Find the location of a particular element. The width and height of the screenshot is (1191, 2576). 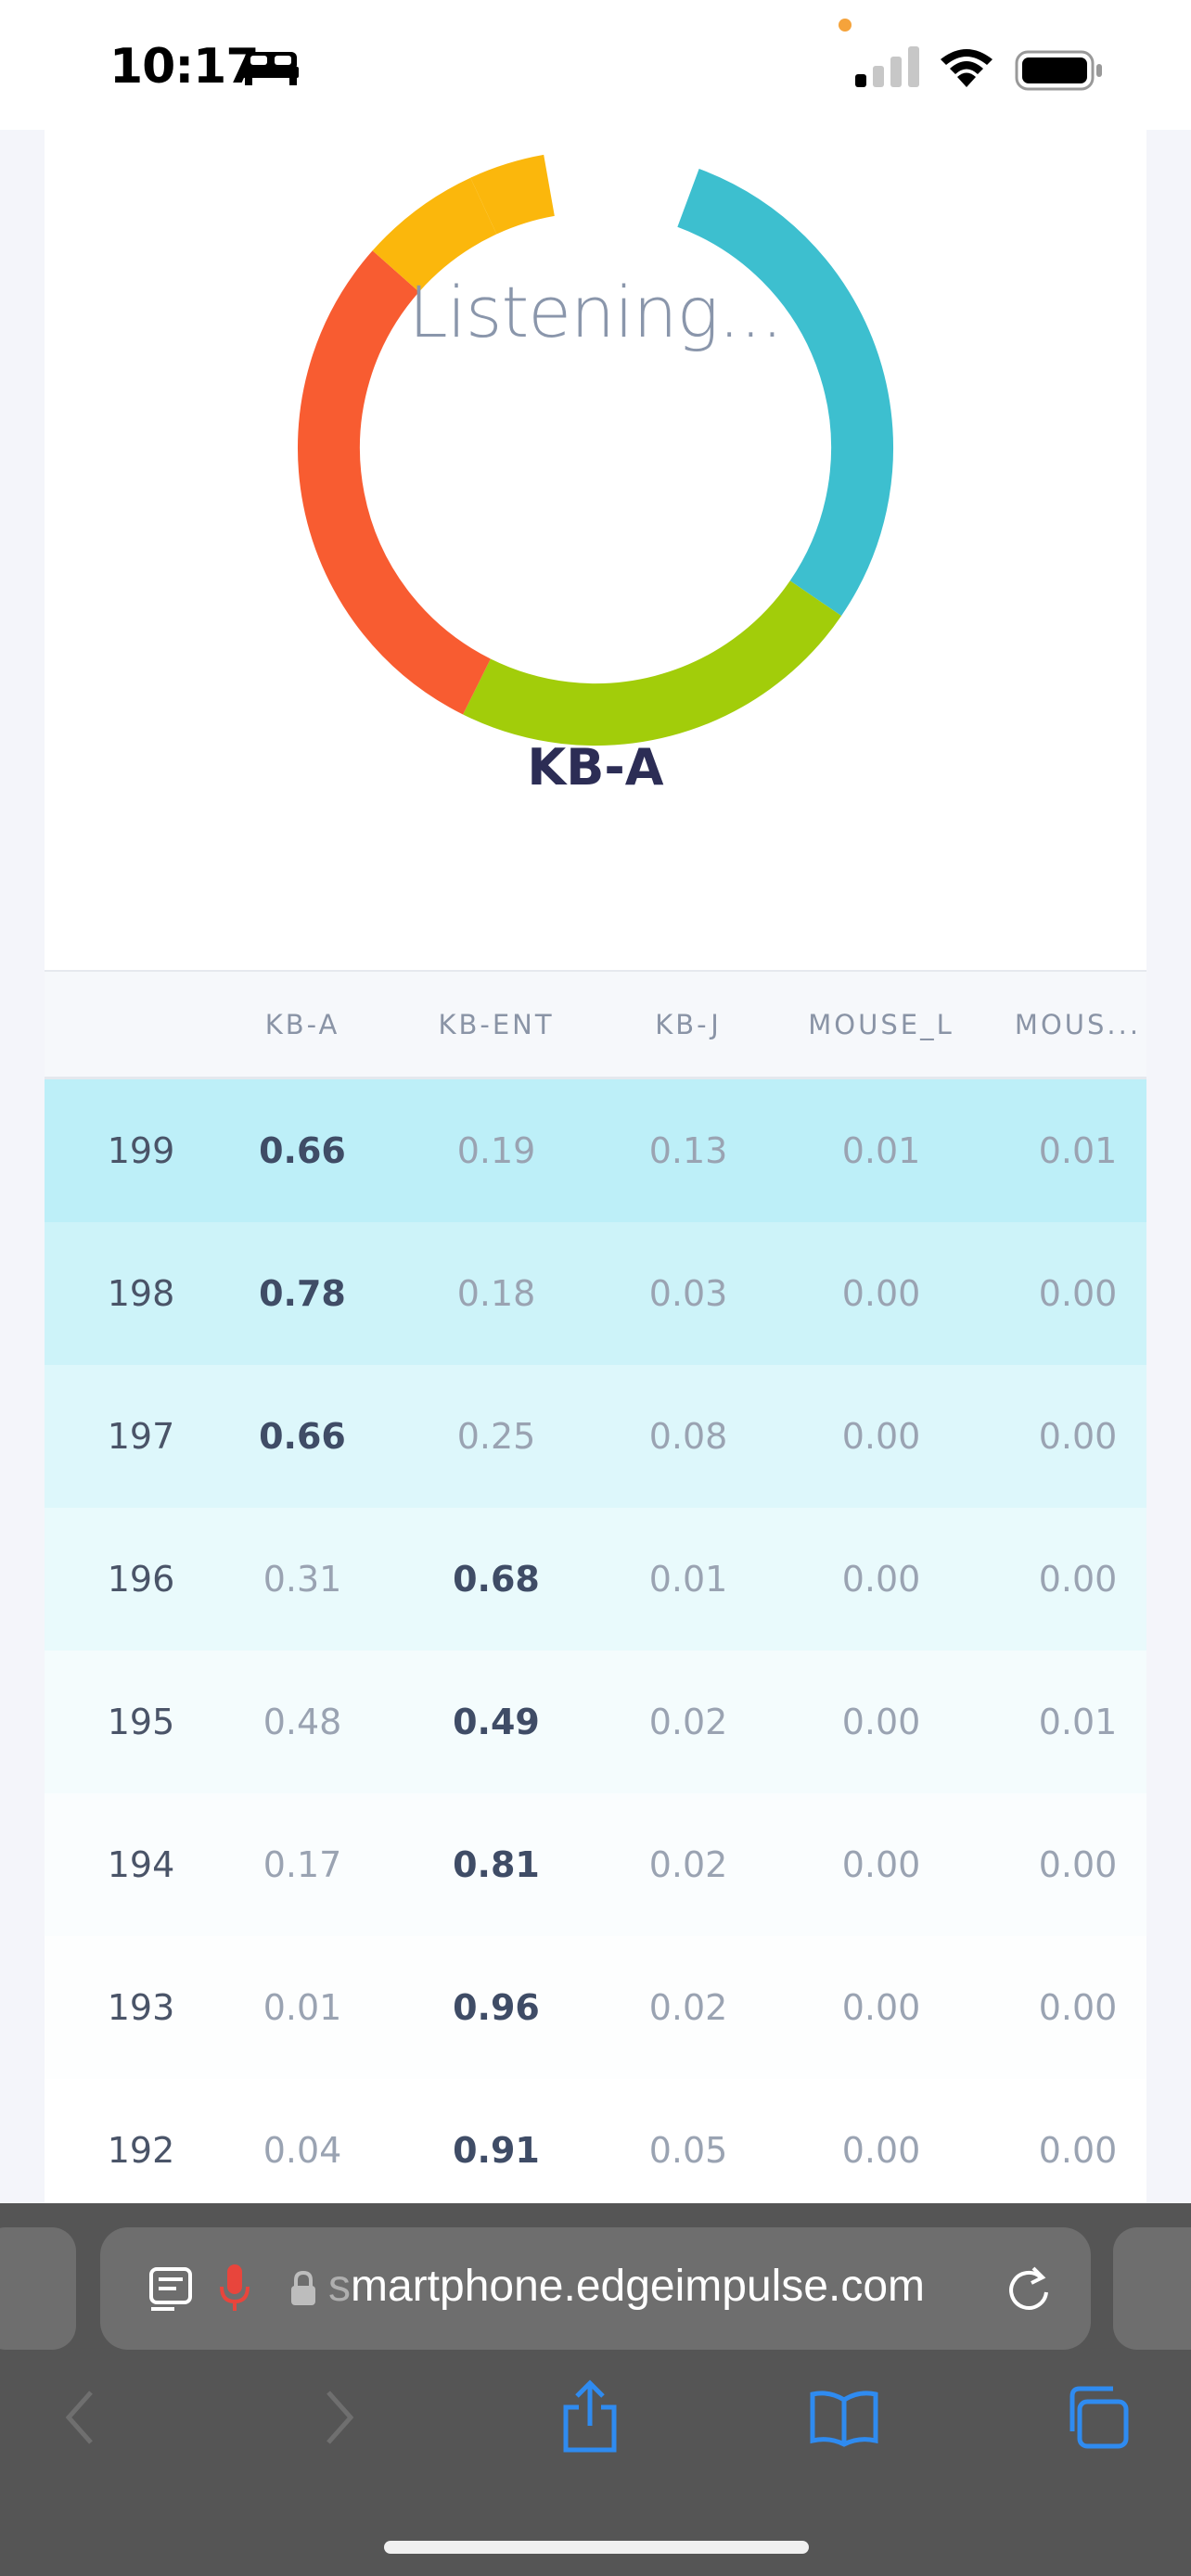

share-icon is located at coordinates (590, 2417).